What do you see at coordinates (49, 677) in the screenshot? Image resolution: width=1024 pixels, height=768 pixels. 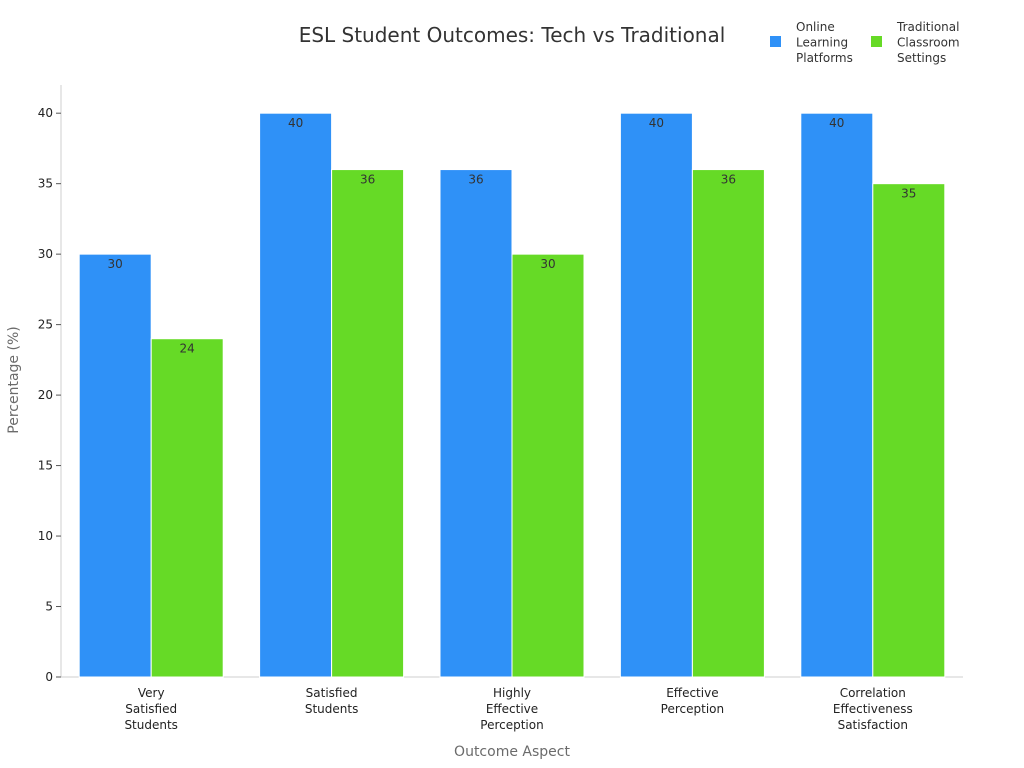 I see `y-tick-label: 0` at bounding box center [49, 677].